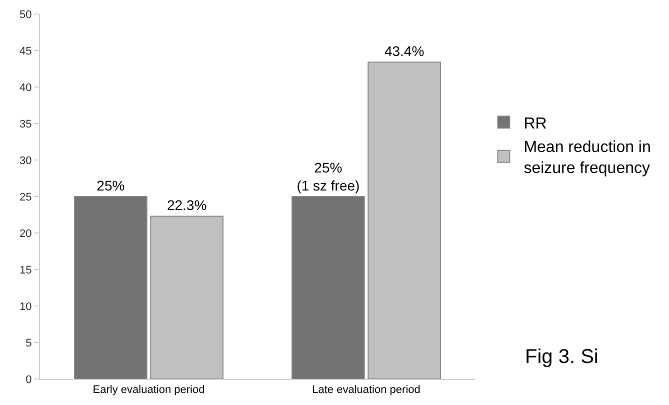 The width and height of the screenshot is (669, 405). I want to click on data-label: 22.3%, so click(186, 205).